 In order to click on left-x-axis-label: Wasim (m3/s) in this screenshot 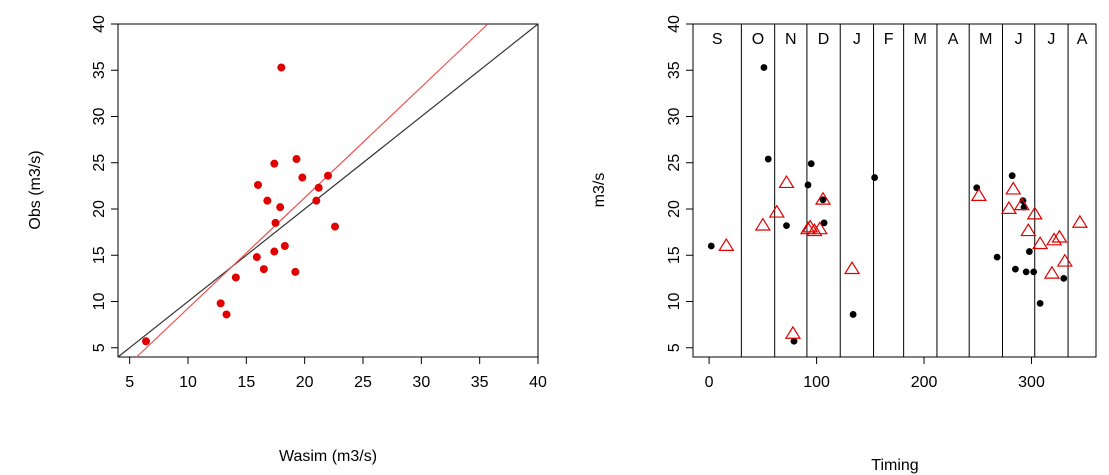, I will do `click(328, 456)`.